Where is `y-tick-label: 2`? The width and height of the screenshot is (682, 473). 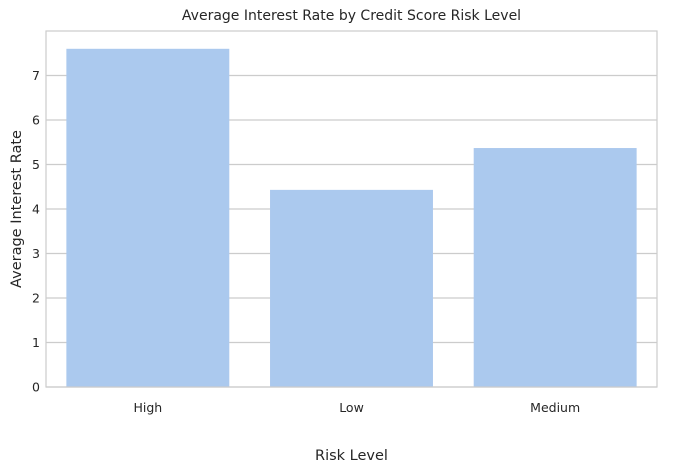
y-tick-label: 2 is located at coordinates (36, 298).